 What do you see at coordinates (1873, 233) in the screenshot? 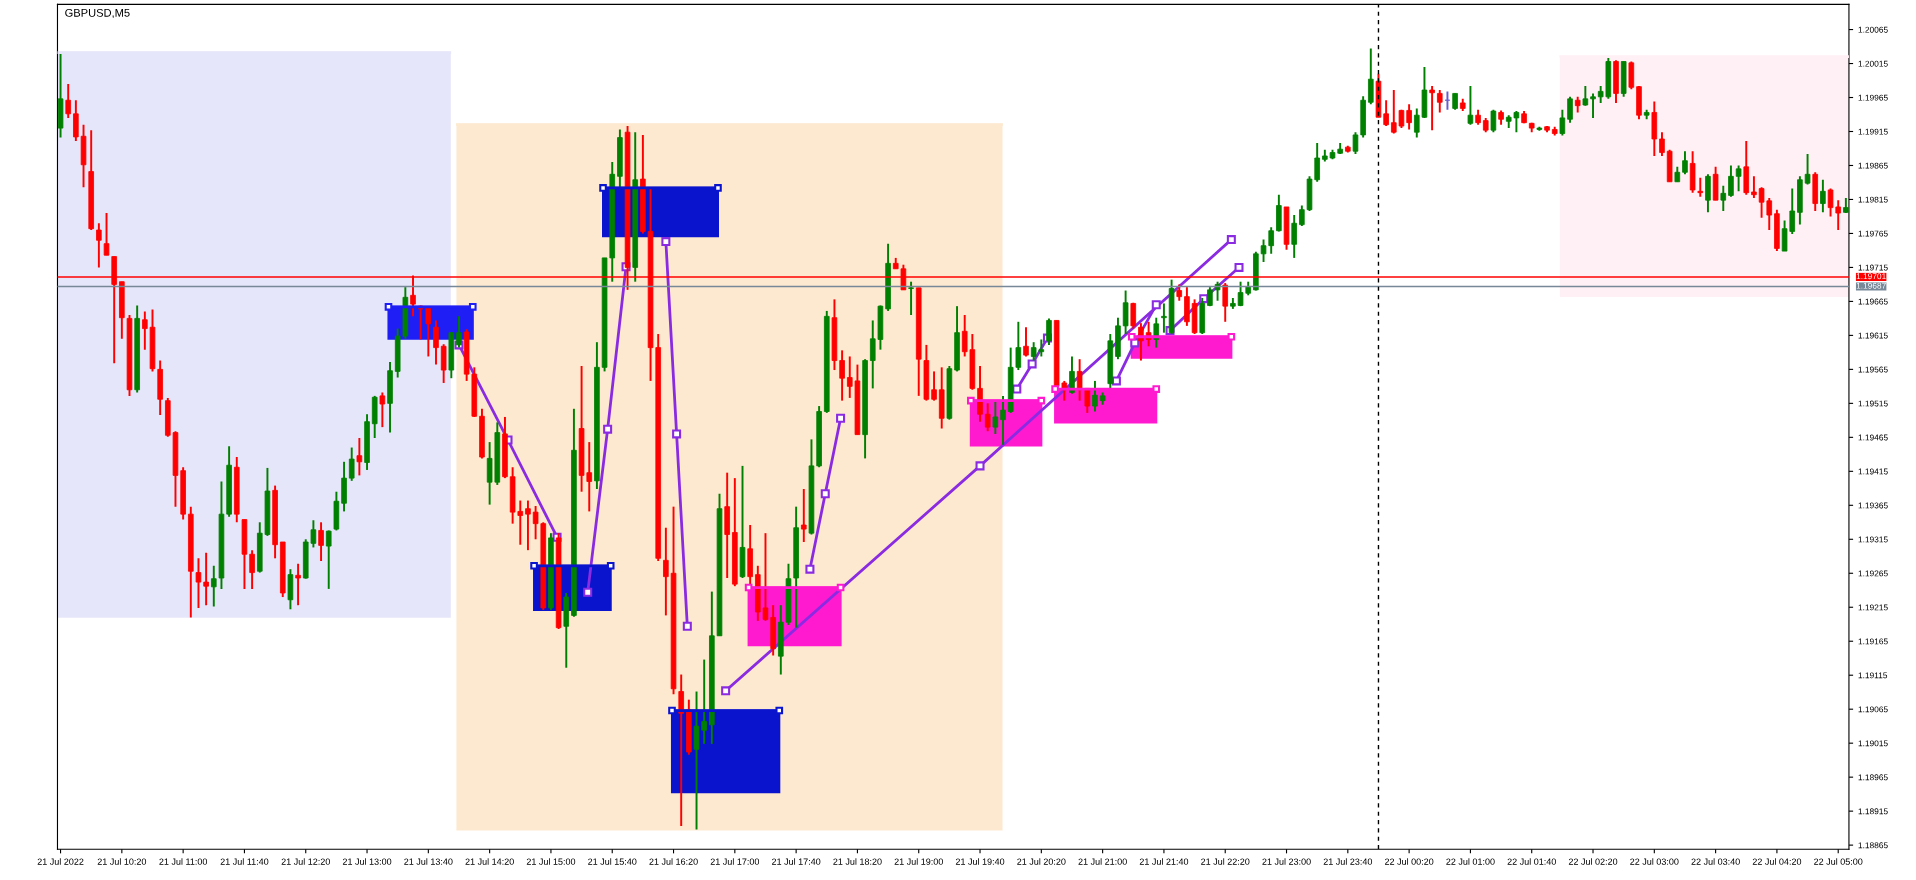
I see `y-tick-label: 1.19765` at bounding box center [1873, 233].